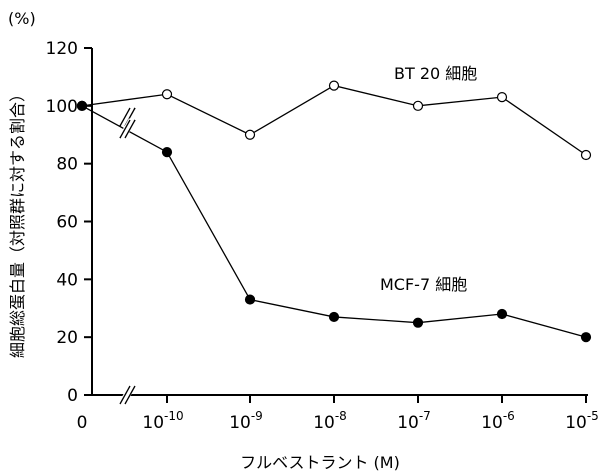  I want to click on x-tick-label: 10⁻¹⁰, so click(162, 421).